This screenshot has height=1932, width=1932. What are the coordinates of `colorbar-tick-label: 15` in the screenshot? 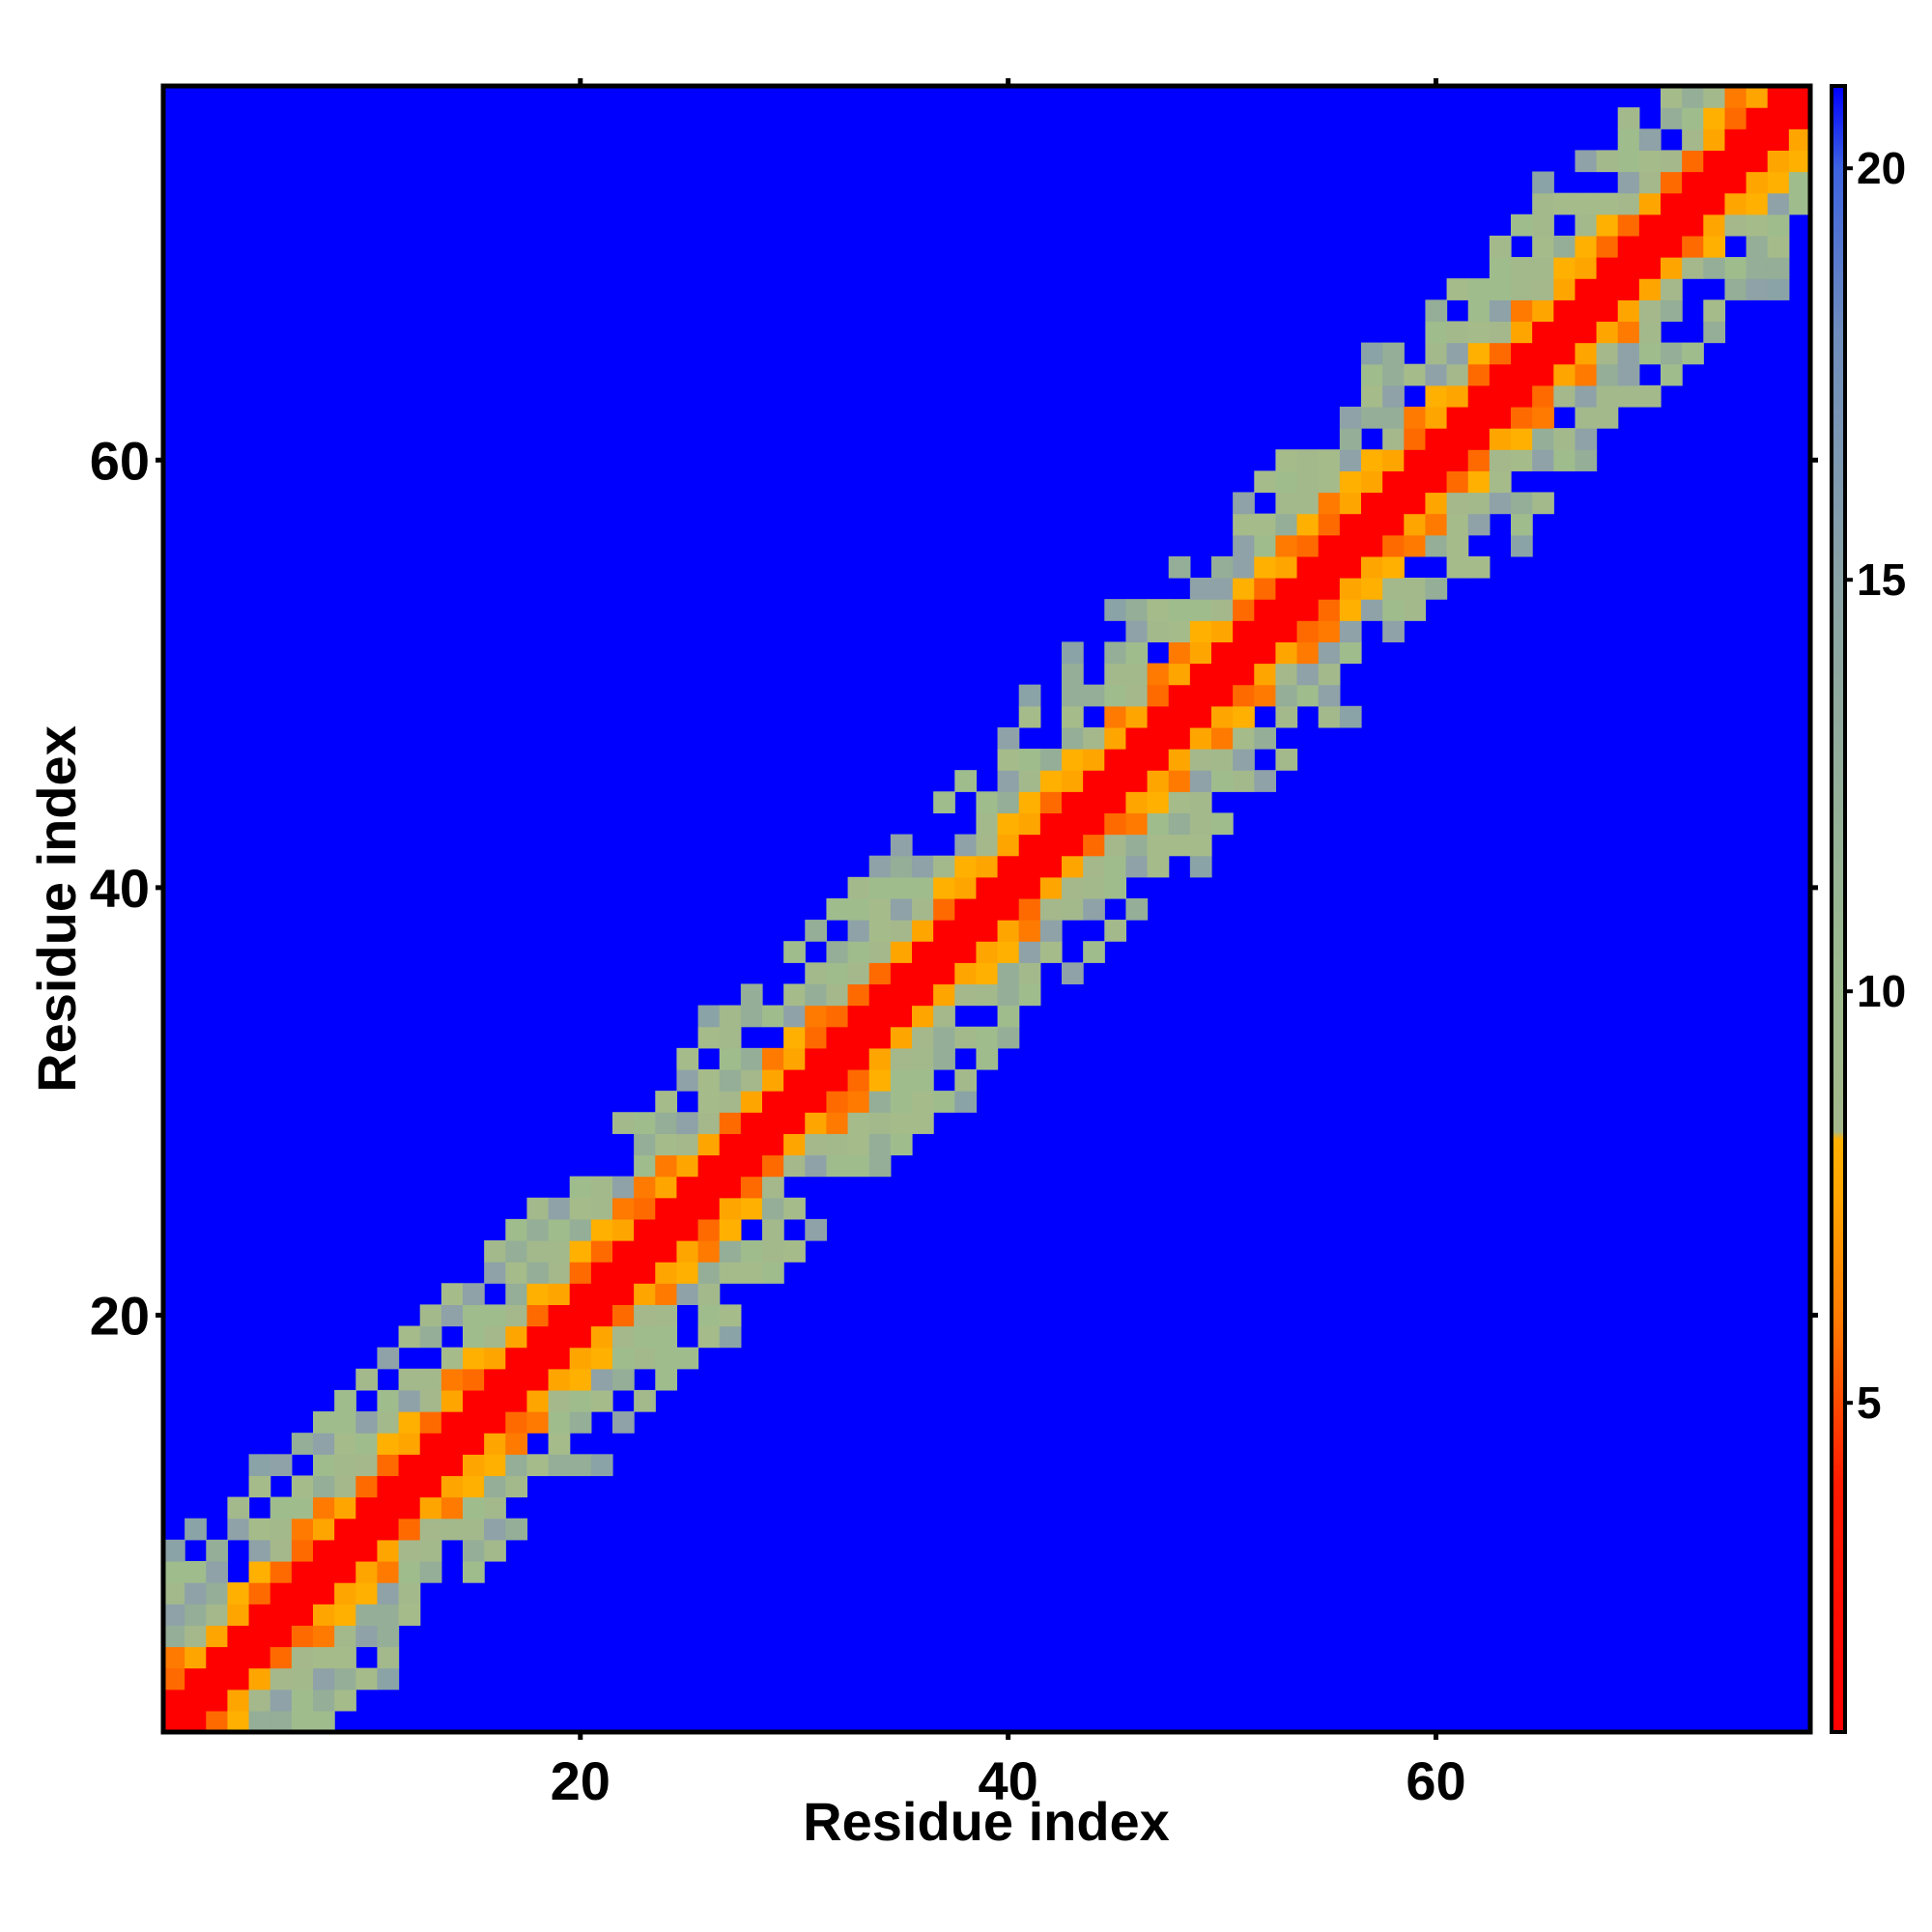 It's located at (1881, 579).